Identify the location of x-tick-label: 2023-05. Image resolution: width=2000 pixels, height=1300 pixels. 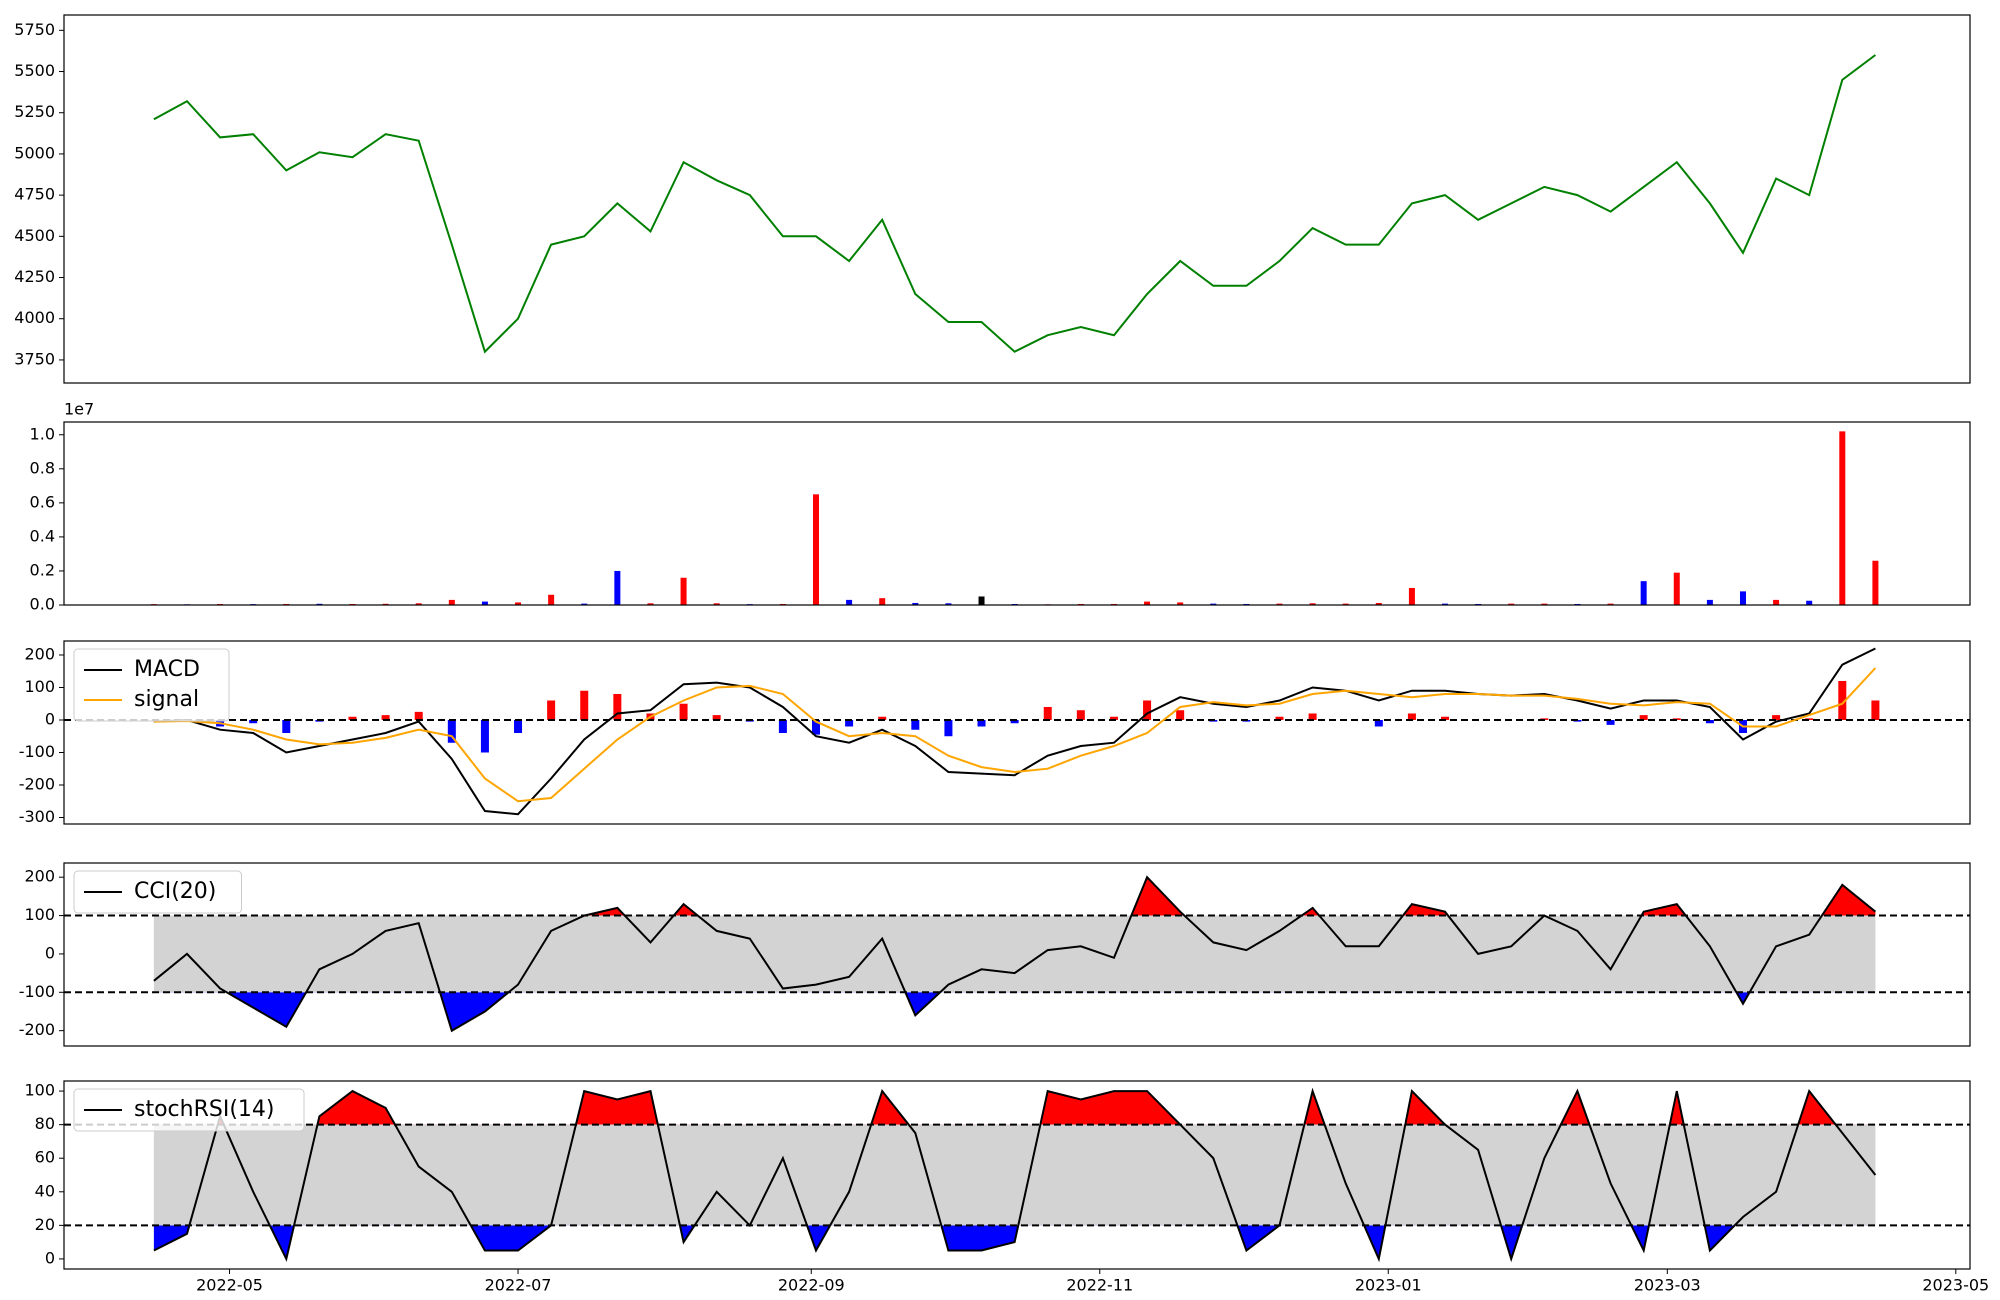
(1955, 1285).